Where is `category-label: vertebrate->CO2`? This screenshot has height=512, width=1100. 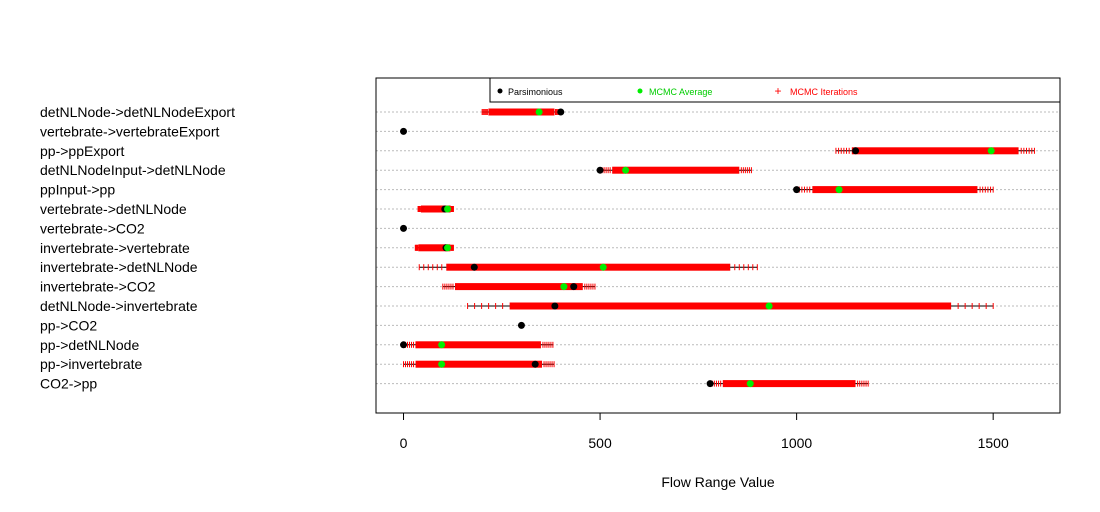 category-label: vertebrate->CO2 is located at coordinates (92, 228).